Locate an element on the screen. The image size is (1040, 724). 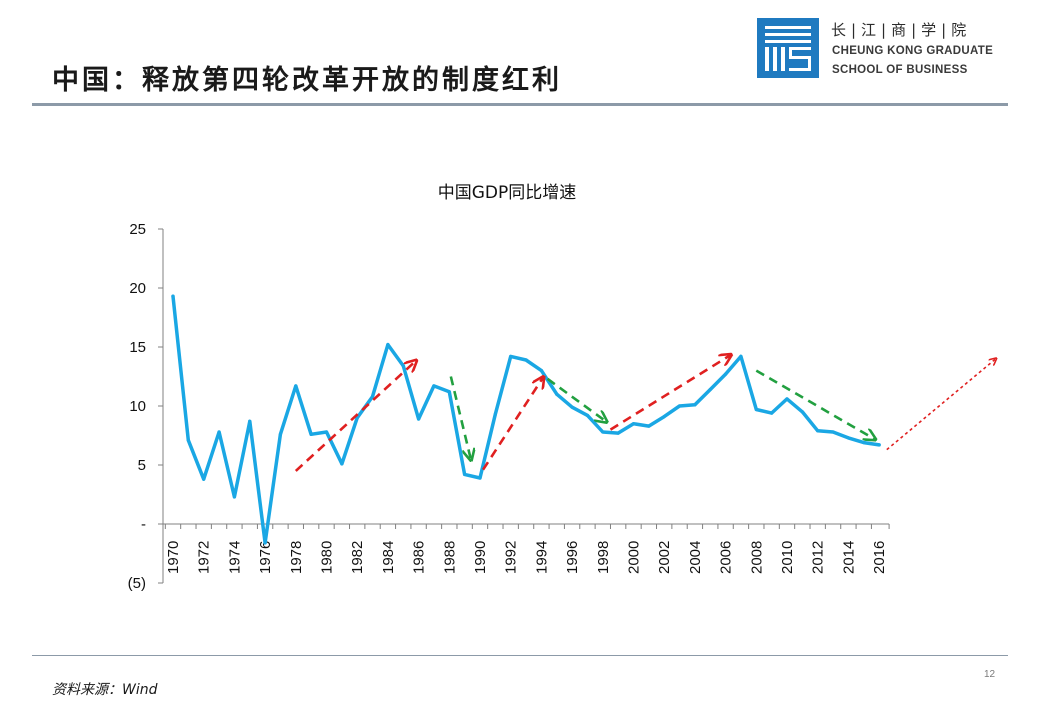
x-tick-label: 1988 is located at coordinates (449, 557).